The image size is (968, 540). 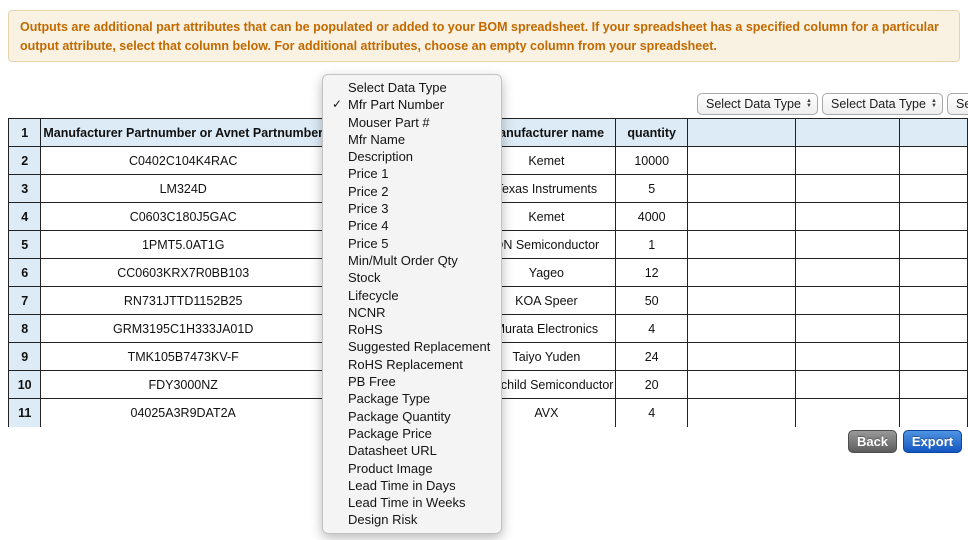 What do you see at coordinates (183, 300) in the screenshot?
I see `part-number-cell: RN731JTTD1152B25` at bounding box center [183, 300].